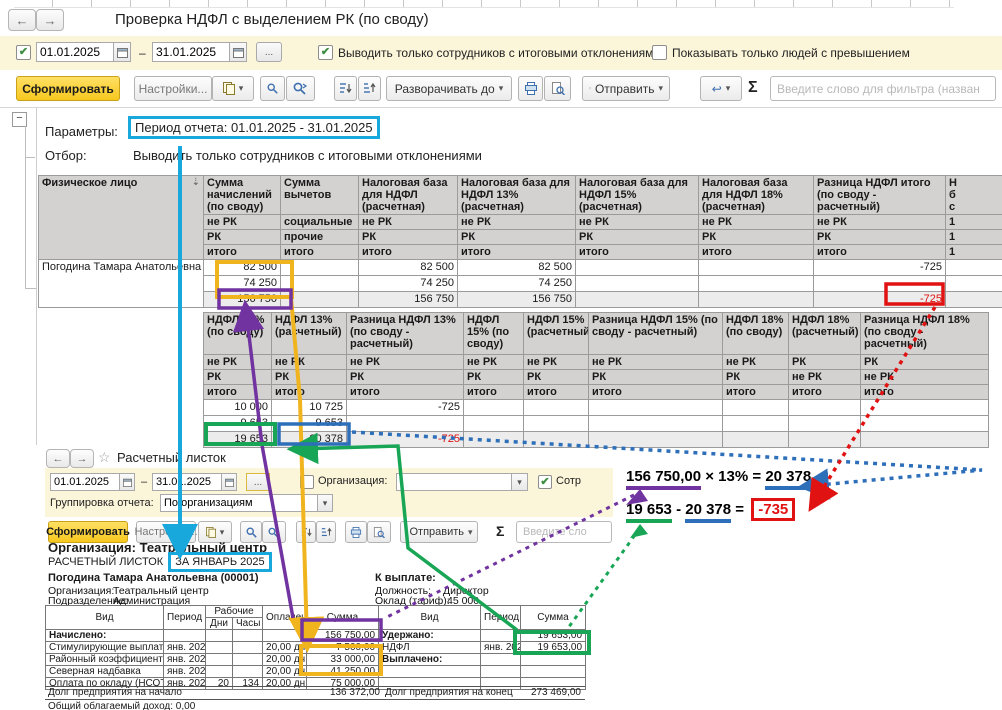 The height and width of the screenshot is (710, 1002). What do you see at coordinates (104, 659) in the screenshot?
I see `payslip-cell: Районный коэффициент` at bounding box center [104, 659].